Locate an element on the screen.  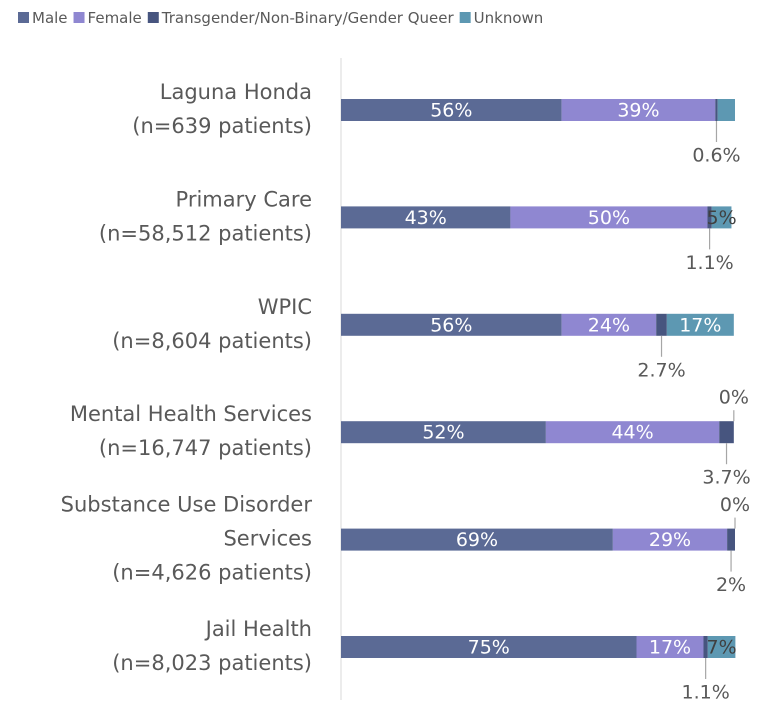
data-label: 2.7% is located at coordinates (661, 370).